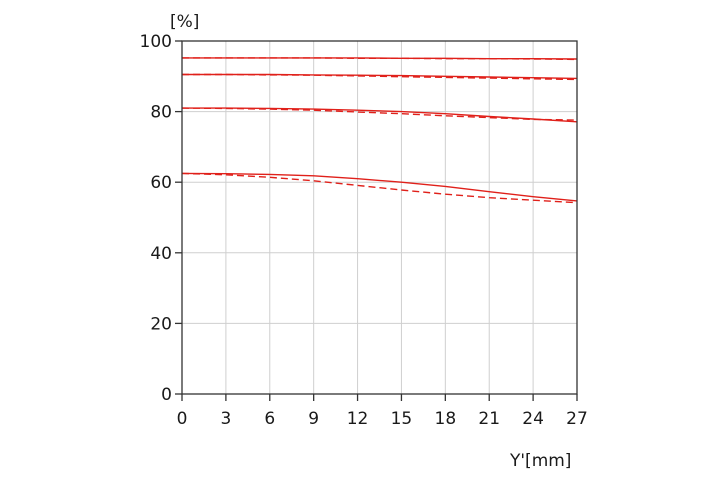  Describe the element at coordinates (358, 419) in the screenshot. I see `x-tick-label: 12` at that location.